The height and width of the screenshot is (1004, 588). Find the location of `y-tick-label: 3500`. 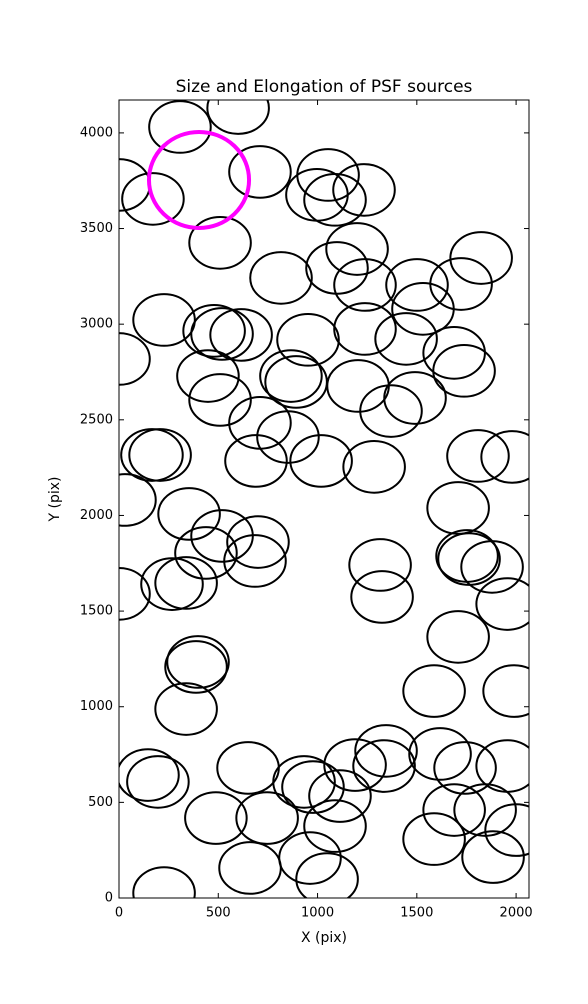

y-tick-label: 3500 is located at coordinates (96, 228).